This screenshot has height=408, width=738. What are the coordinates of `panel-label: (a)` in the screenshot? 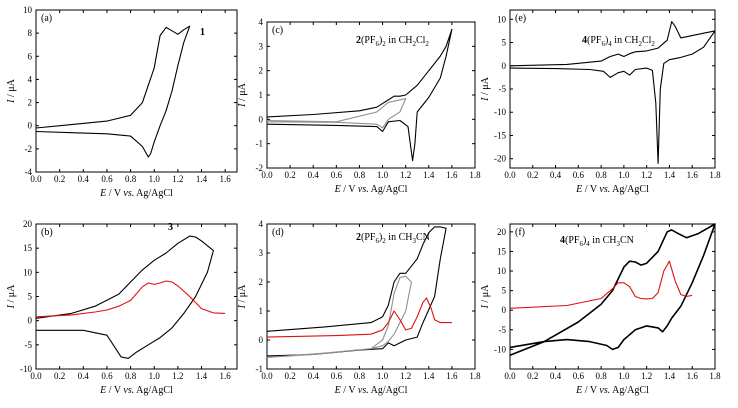 It's located at (46, 18).